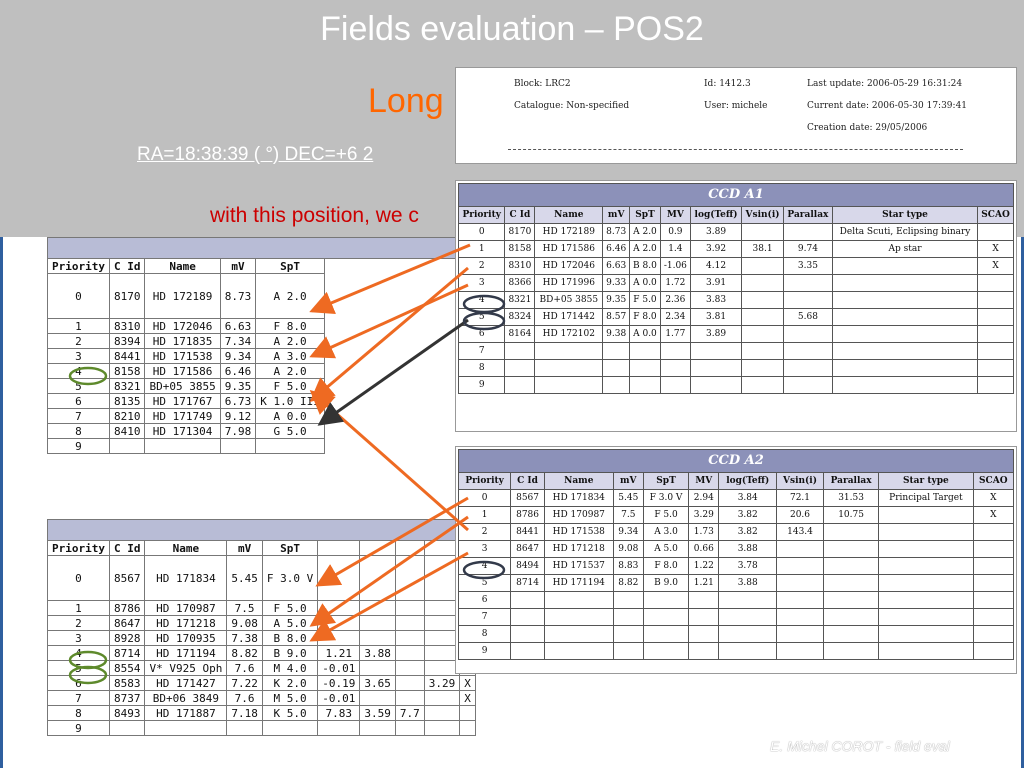  What do you see at coordinates (244, 623) in the screenshot?
I see `table-cell: 9.08` at bounding box center [244, 623].